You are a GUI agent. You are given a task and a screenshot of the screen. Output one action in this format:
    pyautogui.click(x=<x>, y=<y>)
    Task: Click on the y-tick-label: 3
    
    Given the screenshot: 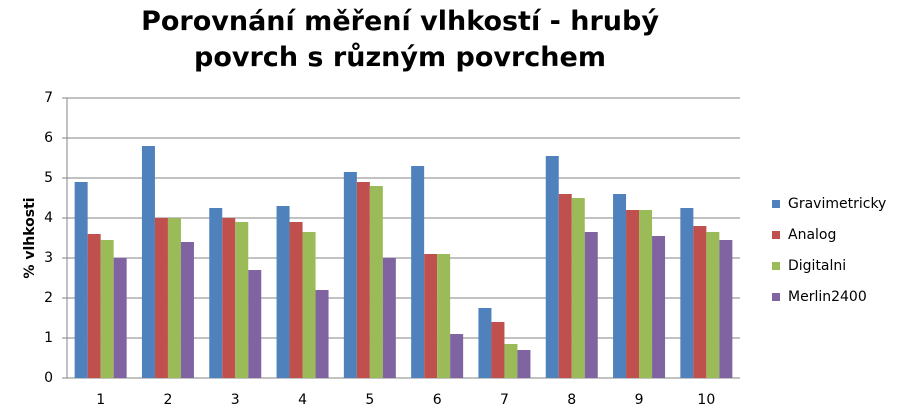 What is the action you would take?
    pyautogui.click(x=48, y=258)
    